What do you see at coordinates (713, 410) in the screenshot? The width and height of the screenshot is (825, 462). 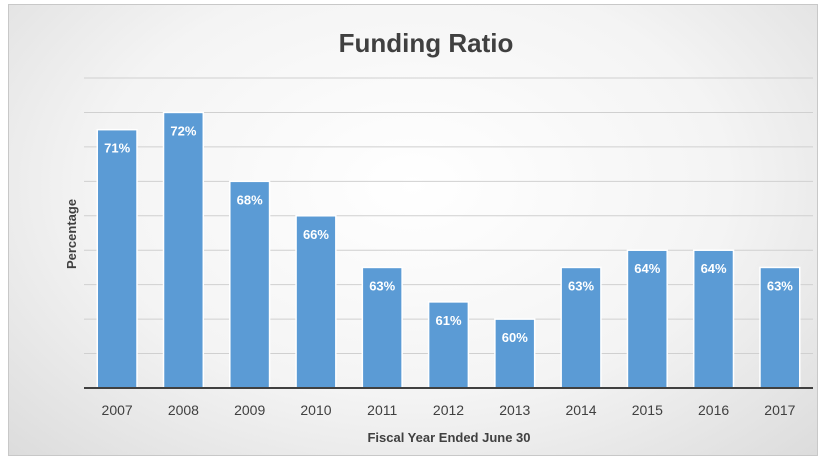 I see `x-tick-label-2016: 2016` at bounding box center [713, 410].